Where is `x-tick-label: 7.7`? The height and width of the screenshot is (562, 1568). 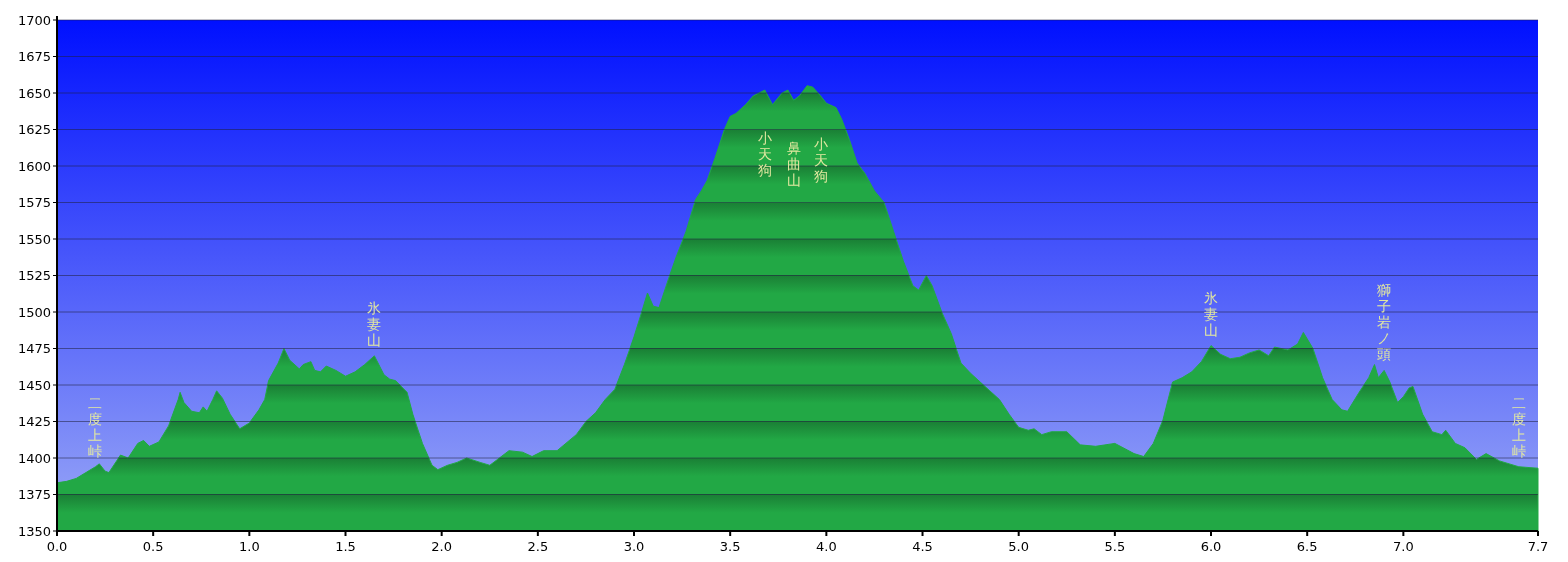 x-tick-label: 7.7 is located at coordinates (1538, 546).